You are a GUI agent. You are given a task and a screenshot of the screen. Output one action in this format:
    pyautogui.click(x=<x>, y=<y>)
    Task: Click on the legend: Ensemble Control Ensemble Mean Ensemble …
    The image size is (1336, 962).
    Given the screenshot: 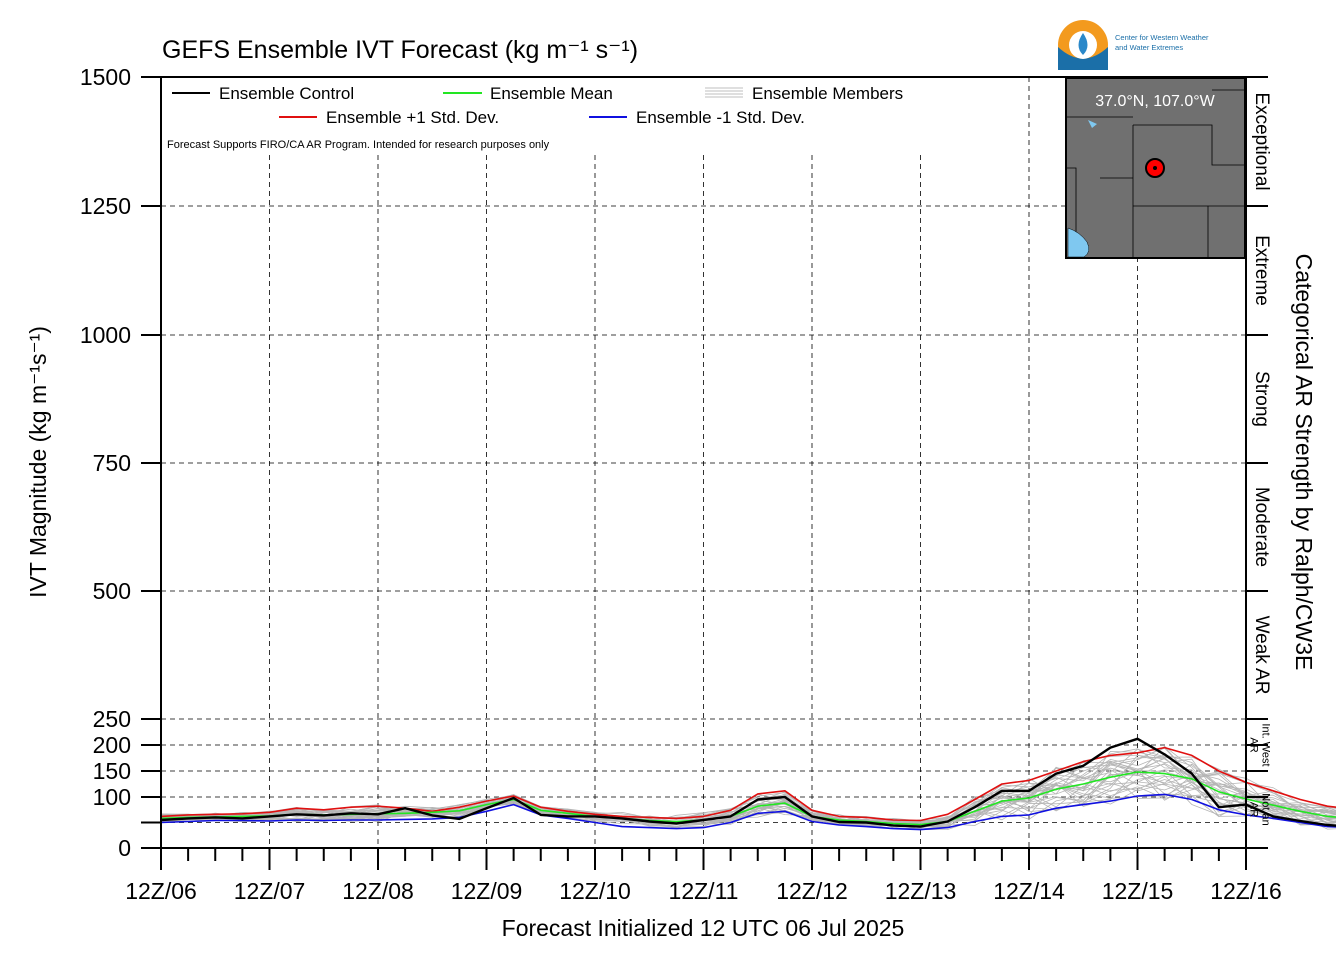 What is the action you would take?
    pyautogui.click(x=535, y=117)
    